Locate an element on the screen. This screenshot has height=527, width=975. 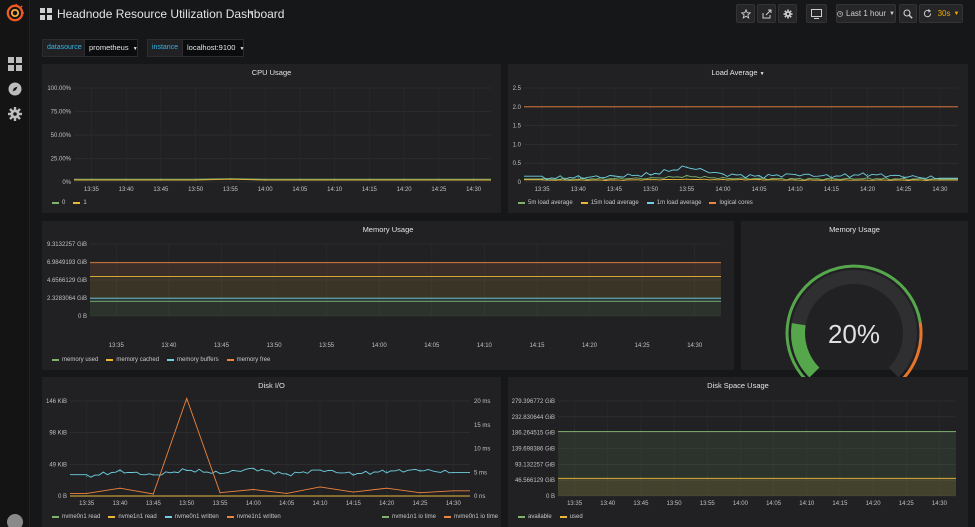
tv-icon is located at coordinates (816, 13).